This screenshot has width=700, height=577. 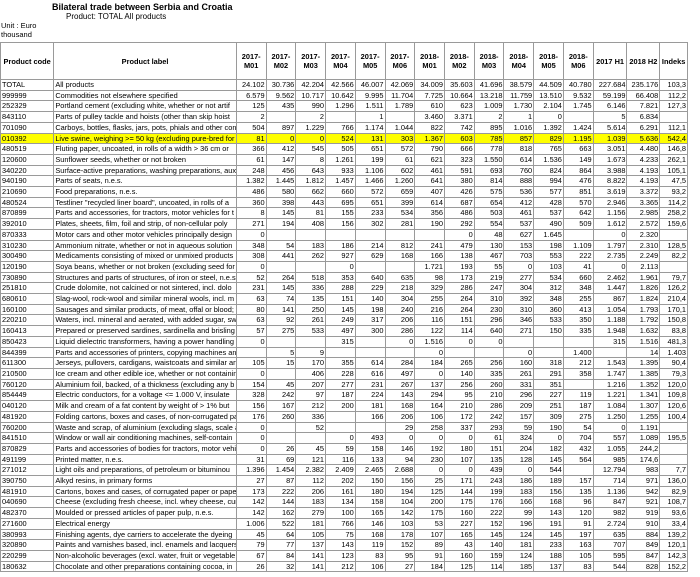 What do you see at coordinates (429, 459) in the screenshot?
I see `value-cell: 230` at bounding box center [429, 459].